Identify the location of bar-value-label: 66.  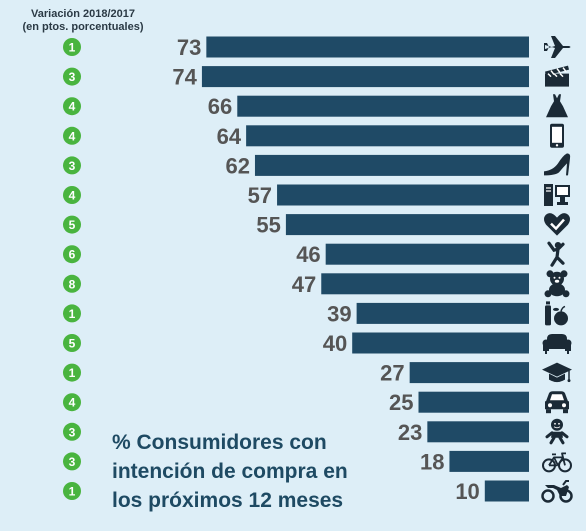
(220, 106).